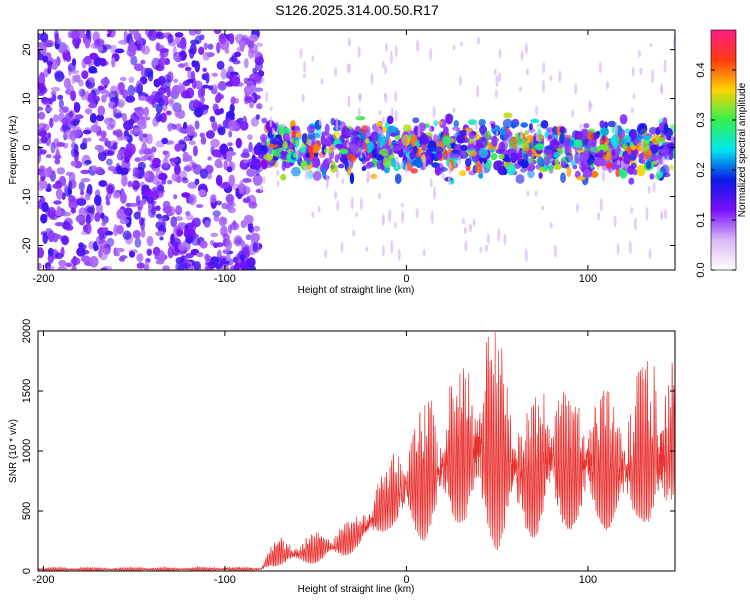 The width and height of the screenshot is (750, 600). What do you see at coordinates (27, 197) in the screenshot?
I see `y-tick-label: -10` at bounding box center [27, 197].